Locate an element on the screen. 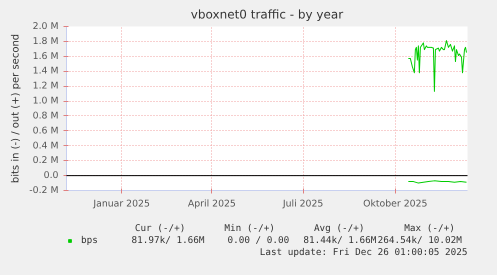 The height and width of the screenshot is (275, 497). y-axis-title: bits in (-) / out (+) per second is located at coordinates (16, 109).